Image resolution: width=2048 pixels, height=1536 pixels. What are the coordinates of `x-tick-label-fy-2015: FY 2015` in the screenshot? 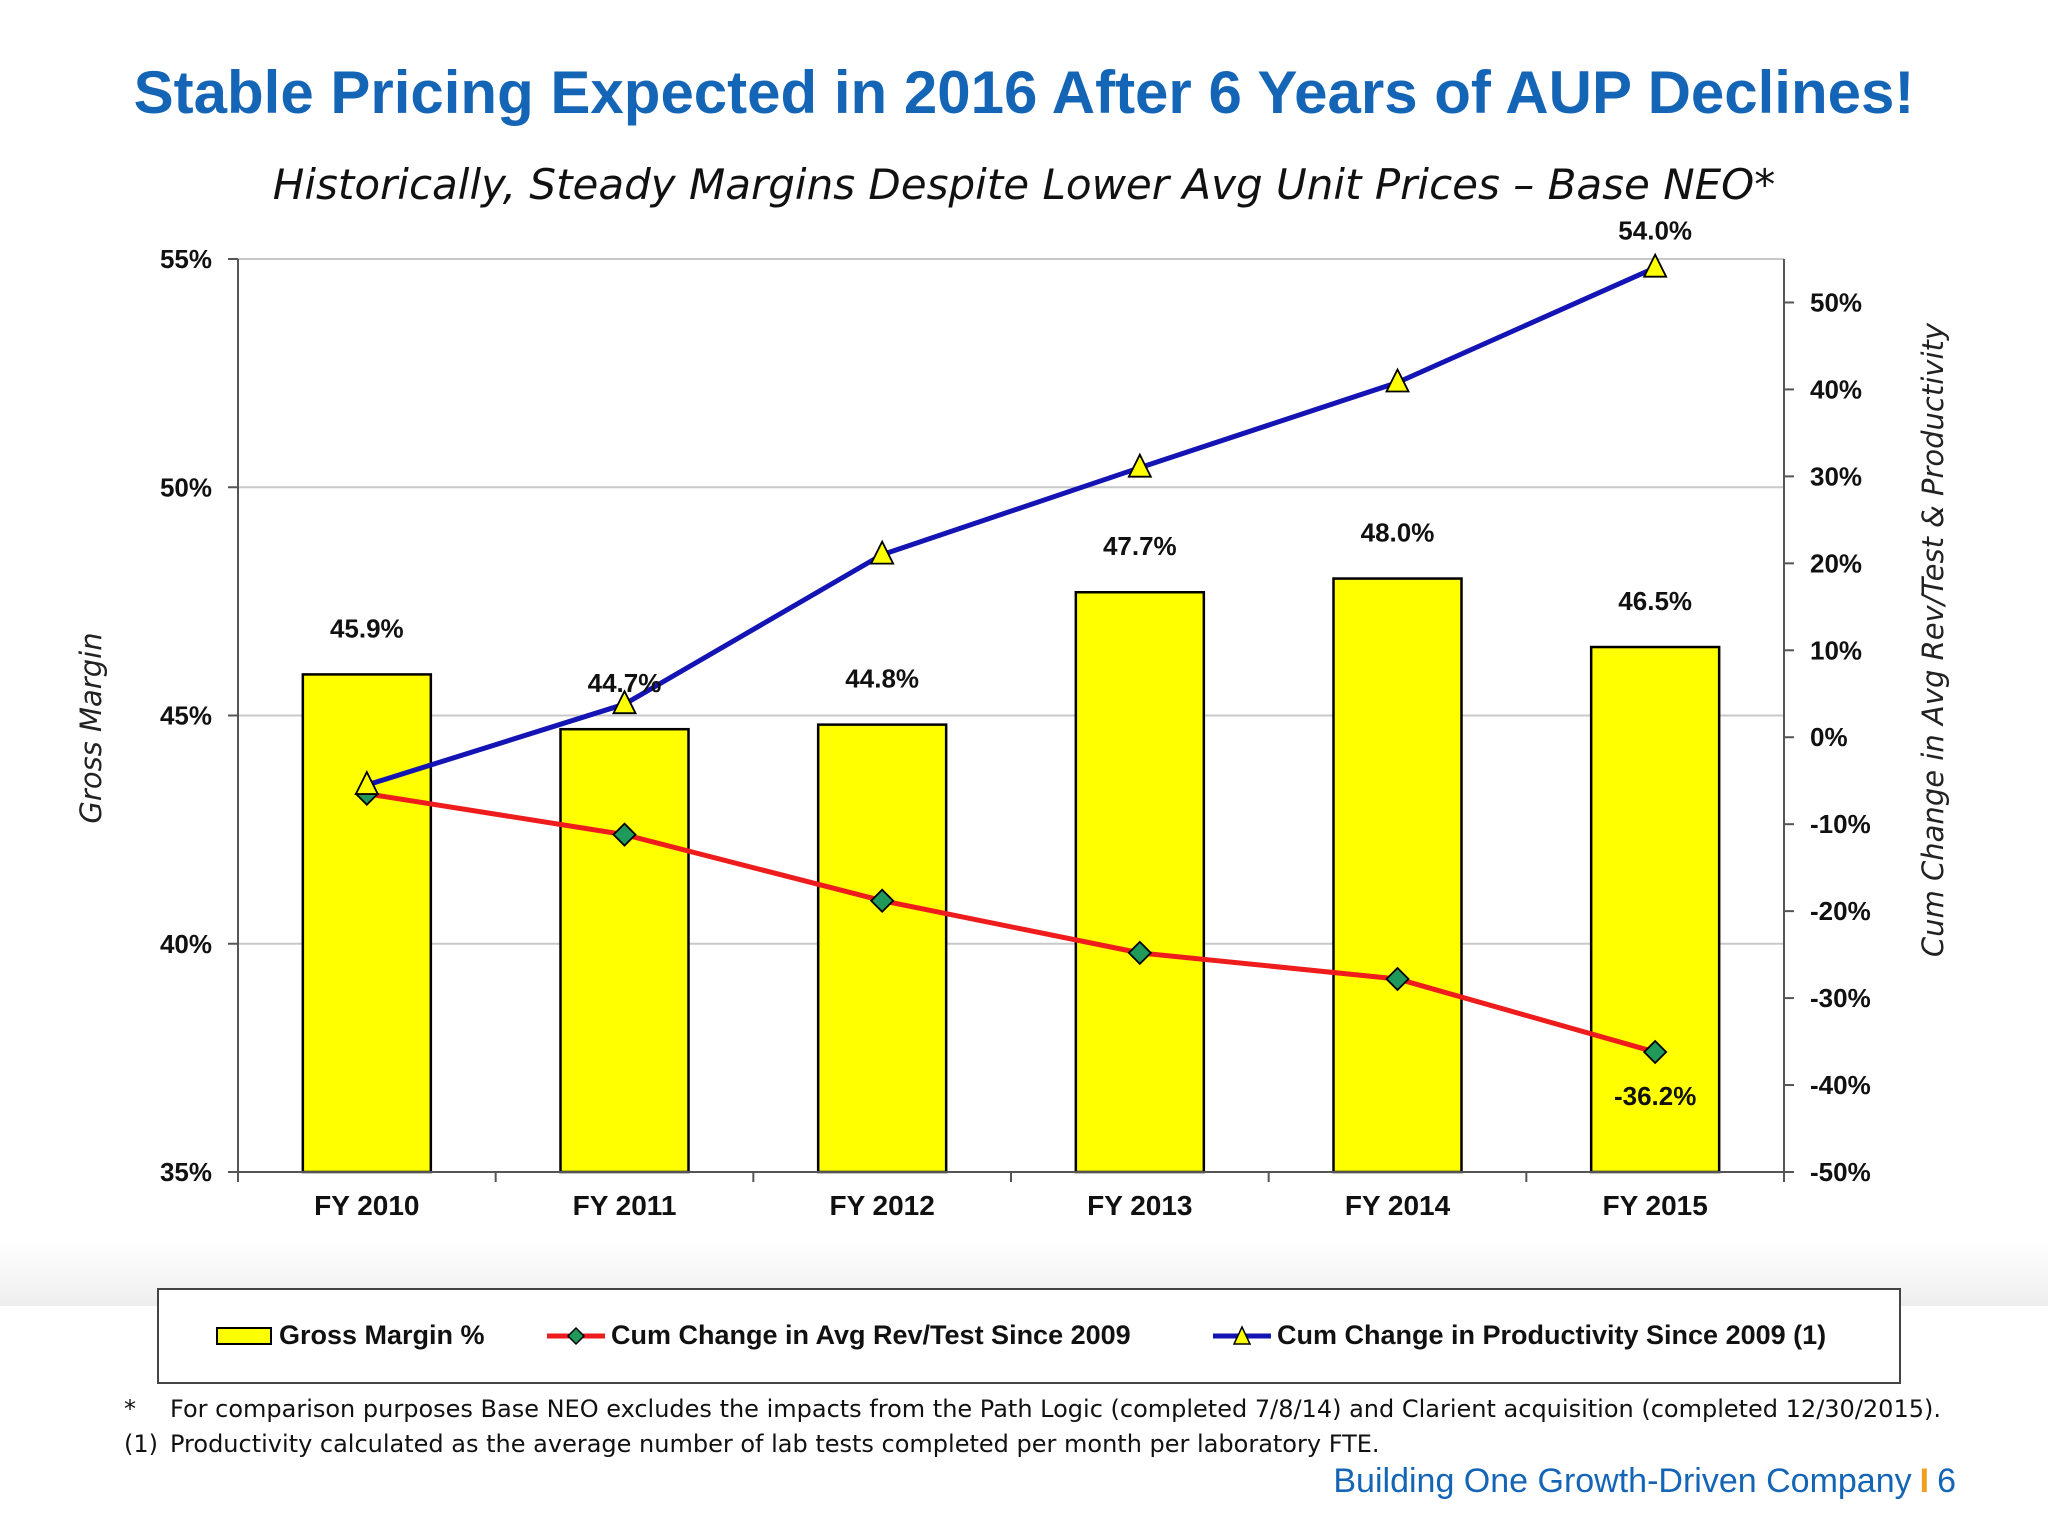 It's located at (1654, 1205).